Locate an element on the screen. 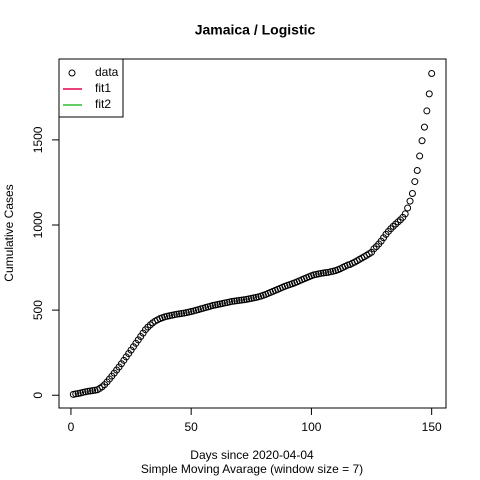  legend-label: fit1 is located at coordinates (103, 88).